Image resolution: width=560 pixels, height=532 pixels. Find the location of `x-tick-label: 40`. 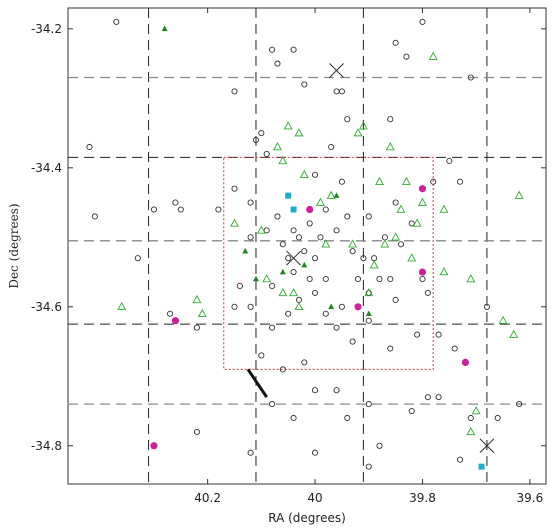

x-tick-label: 40 is located at coordinates (314, 498).